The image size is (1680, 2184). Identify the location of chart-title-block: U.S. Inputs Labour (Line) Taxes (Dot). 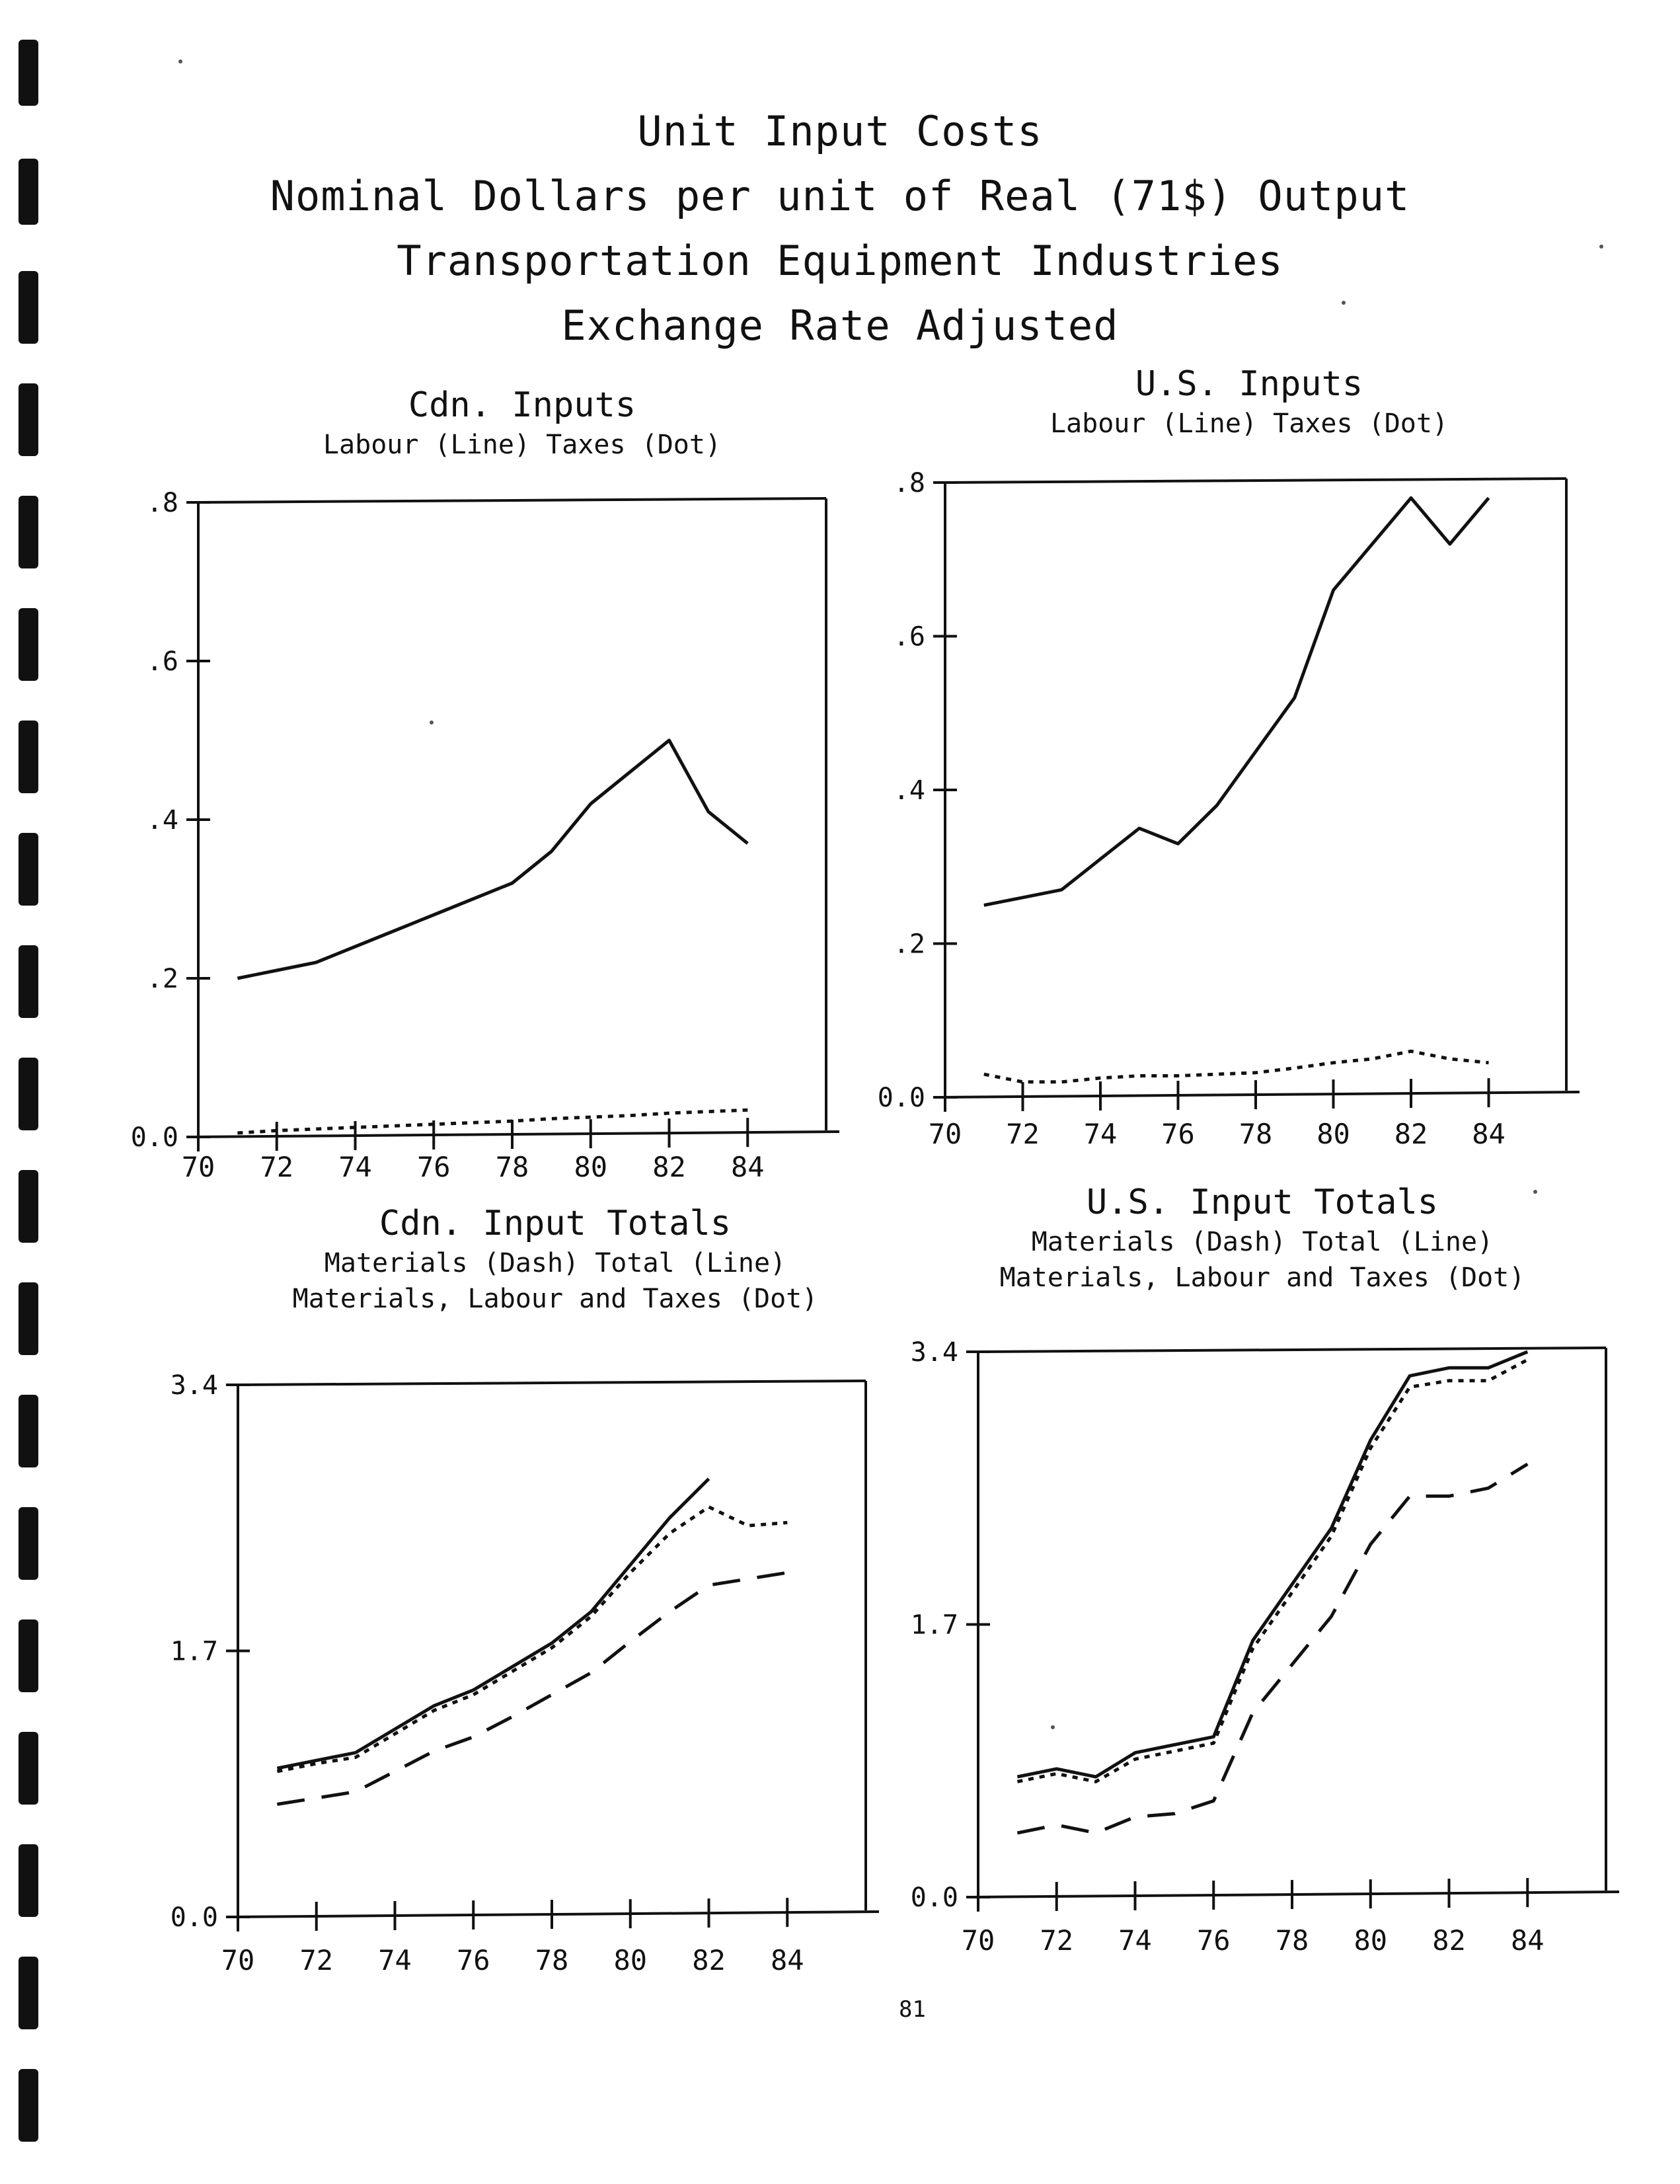
(1249, 402).